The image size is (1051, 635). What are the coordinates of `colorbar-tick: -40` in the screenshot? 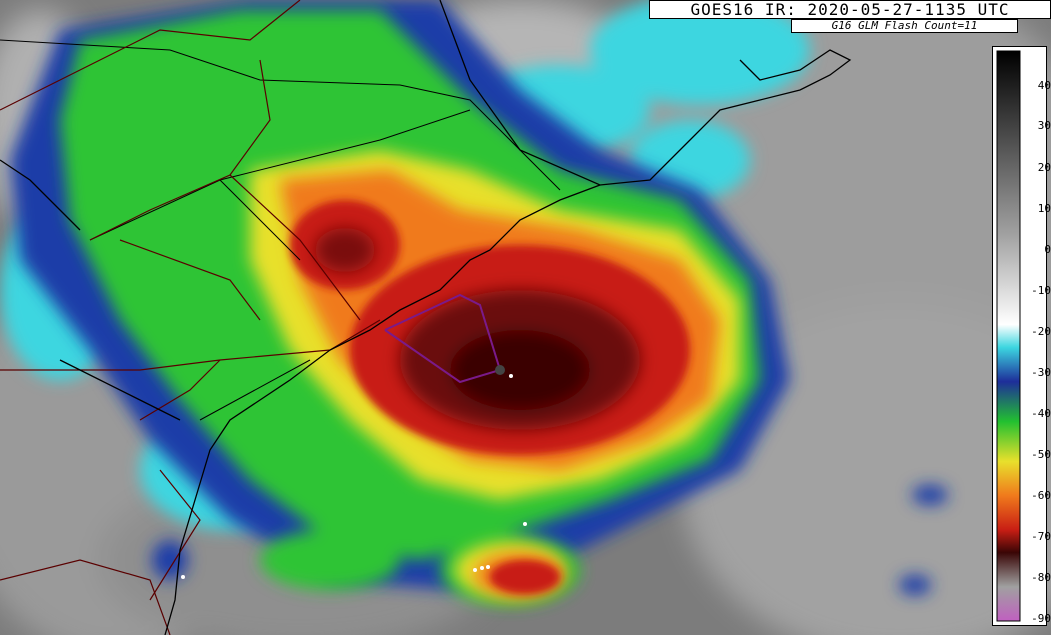 It's located at (1041, 413).